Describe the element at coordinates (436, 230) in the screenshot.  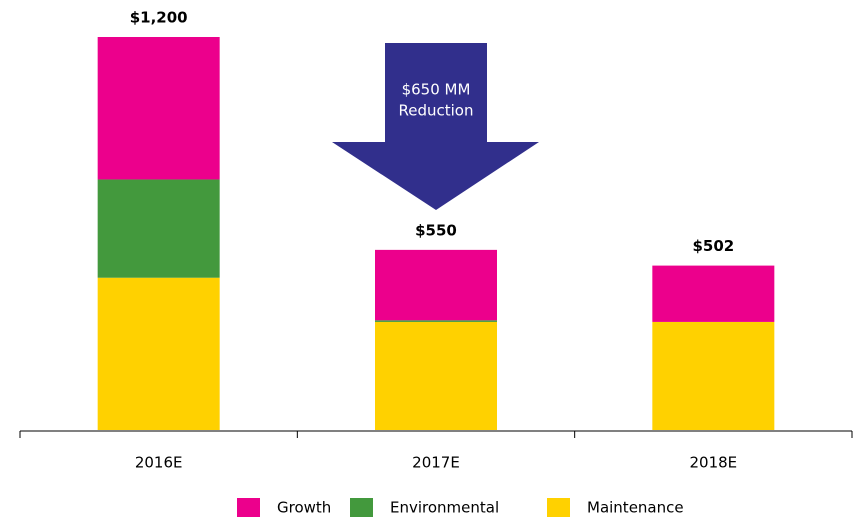
I see `total-label: $550` at that location.